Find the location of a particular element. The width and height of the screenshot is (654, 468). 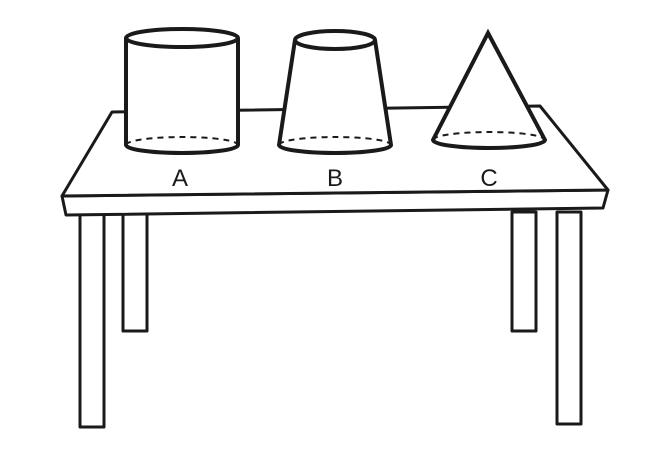

frustum-b-body is located at coordinates (335, 97).